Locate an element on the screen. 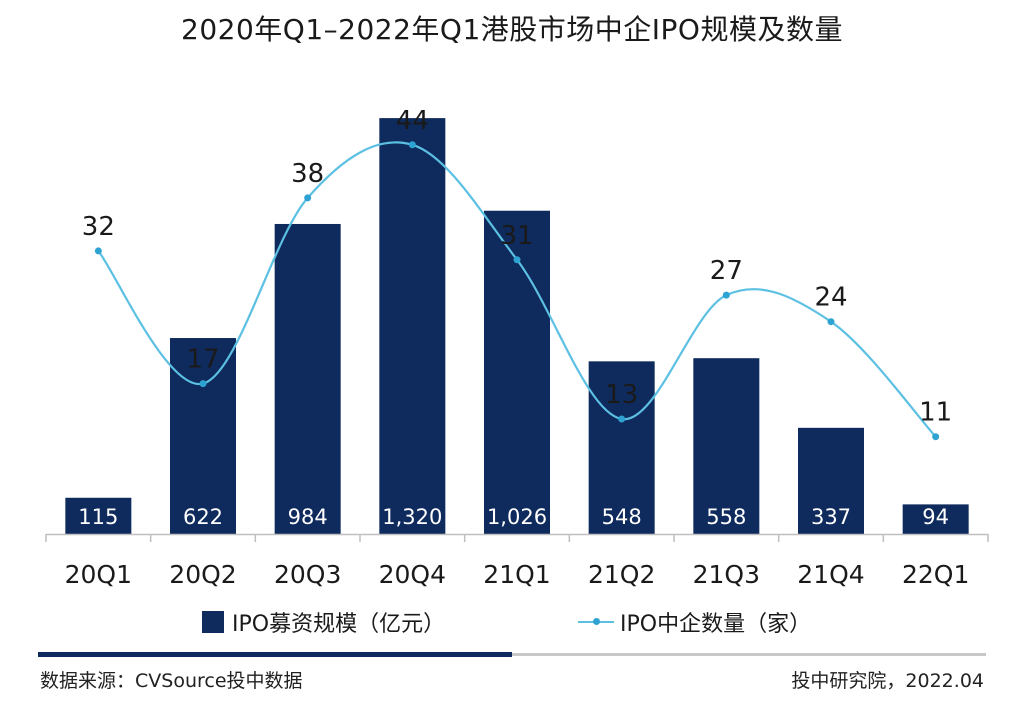 This screenshot has height=704, width=1024. x-tick-label: 21Q4 is located at coordinates (830, 574).